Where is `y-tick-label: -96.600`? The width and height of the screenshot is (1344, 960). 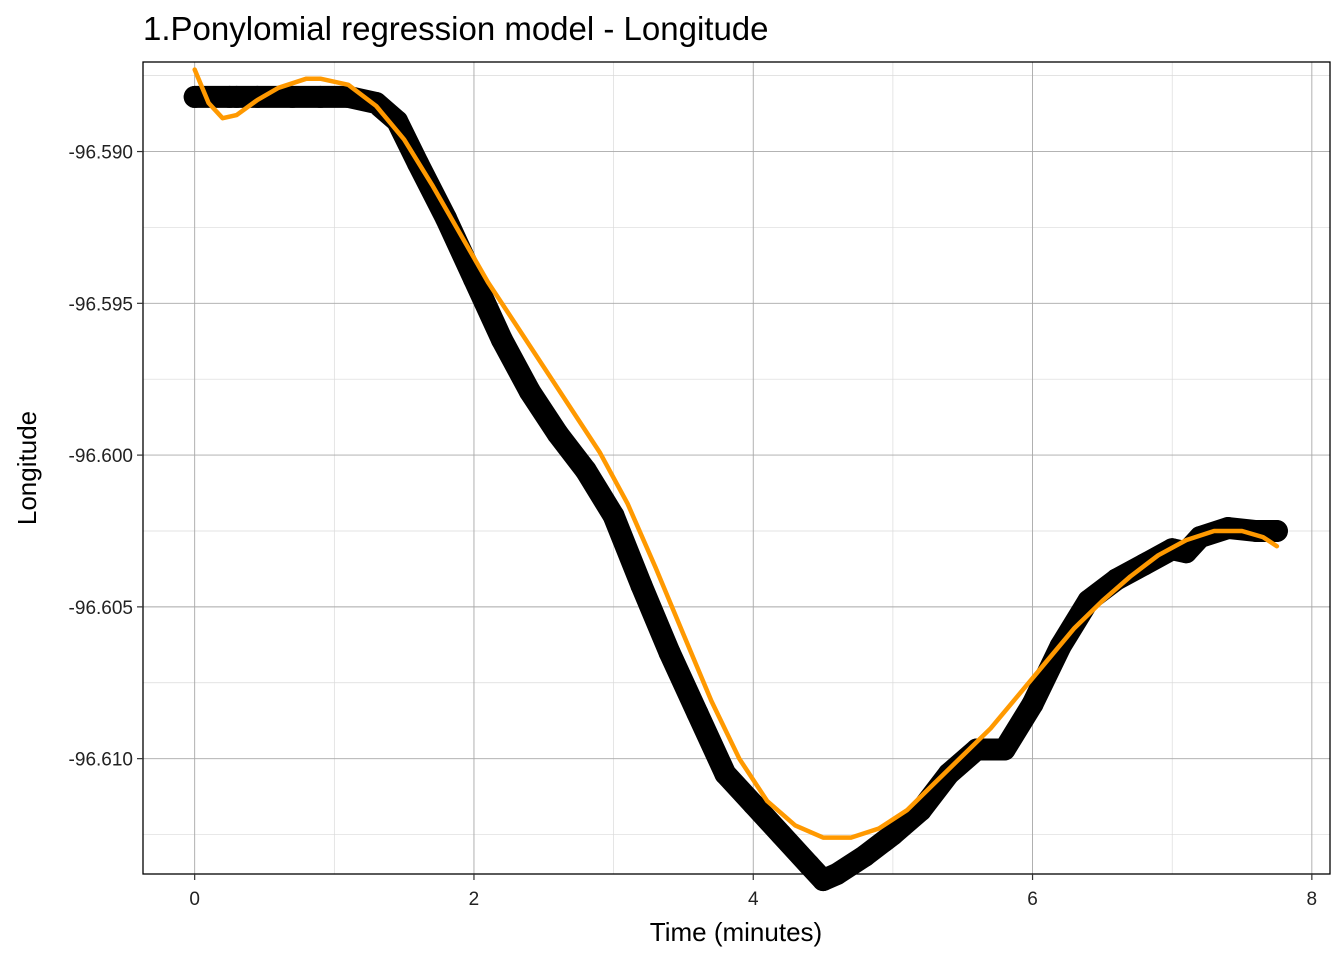 y-tick-label: -96.600 is located at coordinates (101, 456).